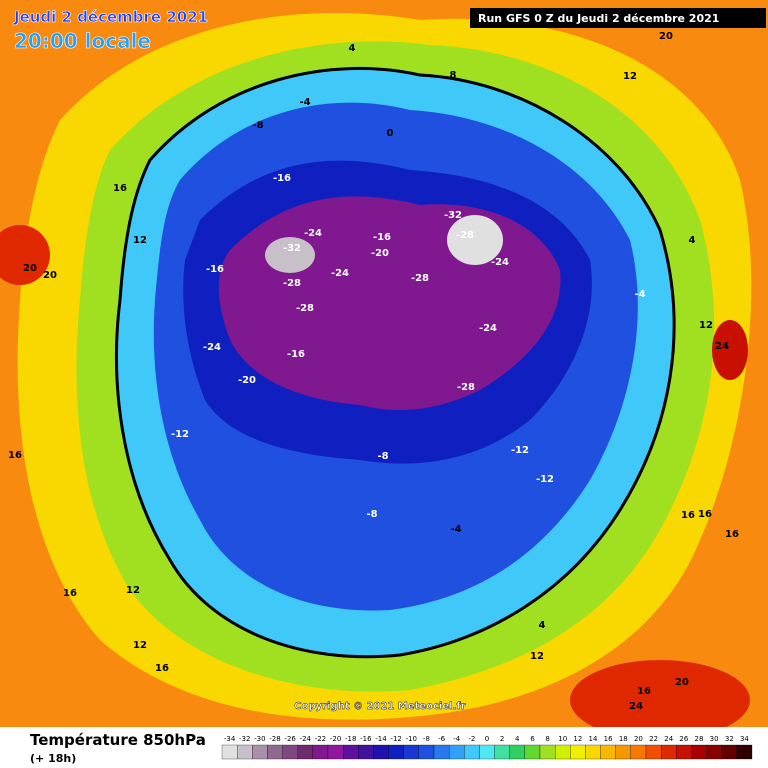  Describe the element at coordinates (653, 739) in the screenshot. I see `legend-label: 22` at that location.